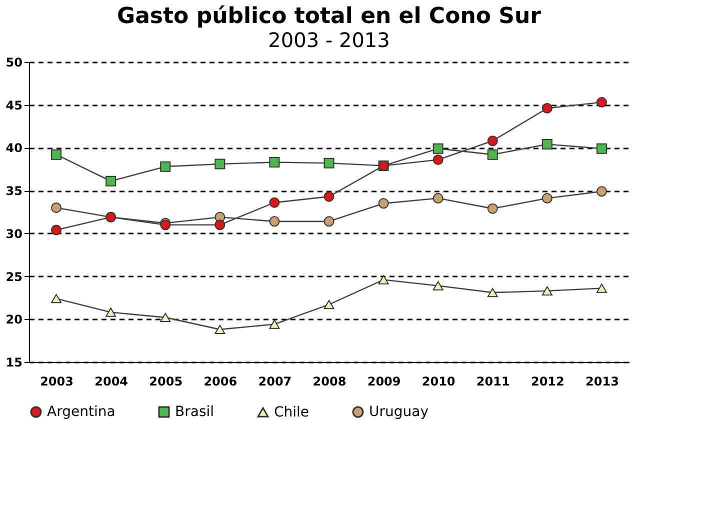  Describe the element at coordinates (14, 363) in the screenshot. I see `y-tick-label: 15` at that location.